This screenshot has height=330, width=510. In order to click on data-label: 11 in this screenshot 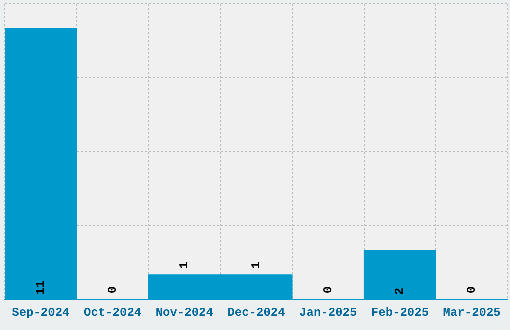, I will do `click(41, 288)`.